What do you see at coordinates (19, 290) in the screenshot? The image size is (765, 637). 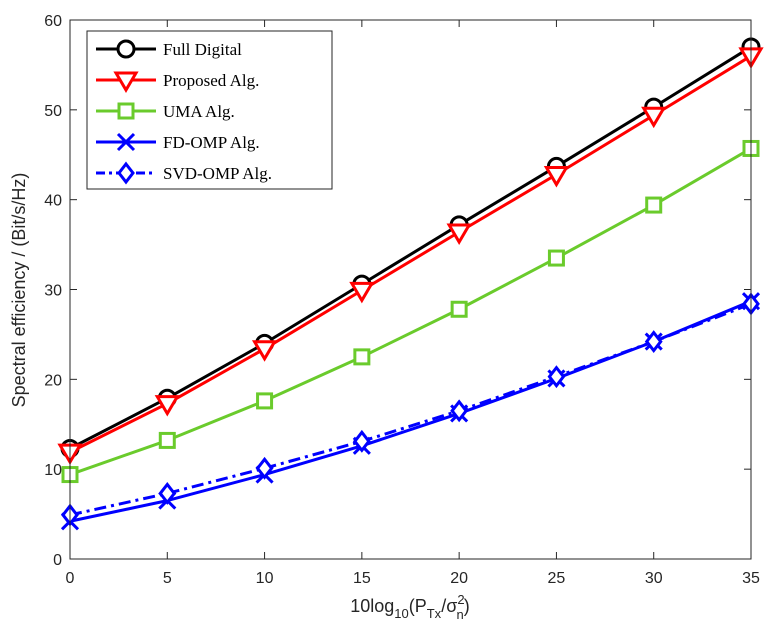 I see `y-axis-title: Spectral efficiency / (Bit/s/Hz)` at bounding box center [19, 290].